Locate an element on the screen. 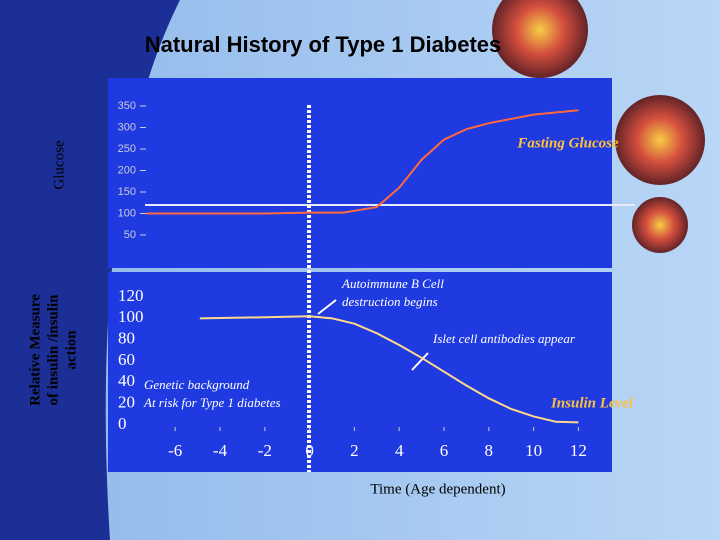  y-tick-label: 120 is located at coordinates (131, 295).